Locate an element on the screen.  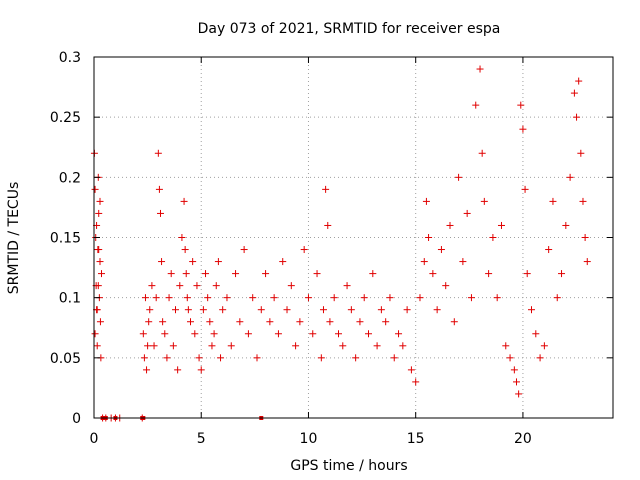
x-tick-label: 20 is located at coordinates (523, 439).